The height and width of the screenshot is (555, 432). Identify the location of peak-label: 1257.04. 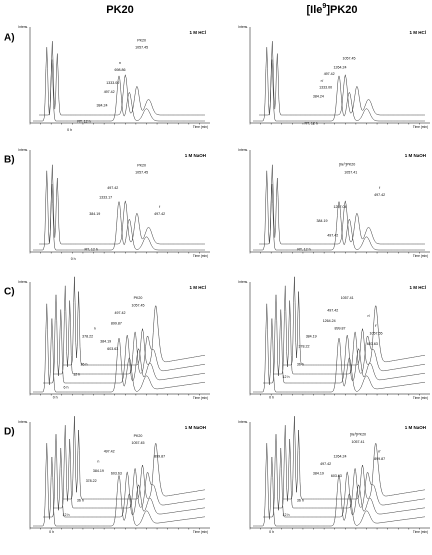
(340, 207).